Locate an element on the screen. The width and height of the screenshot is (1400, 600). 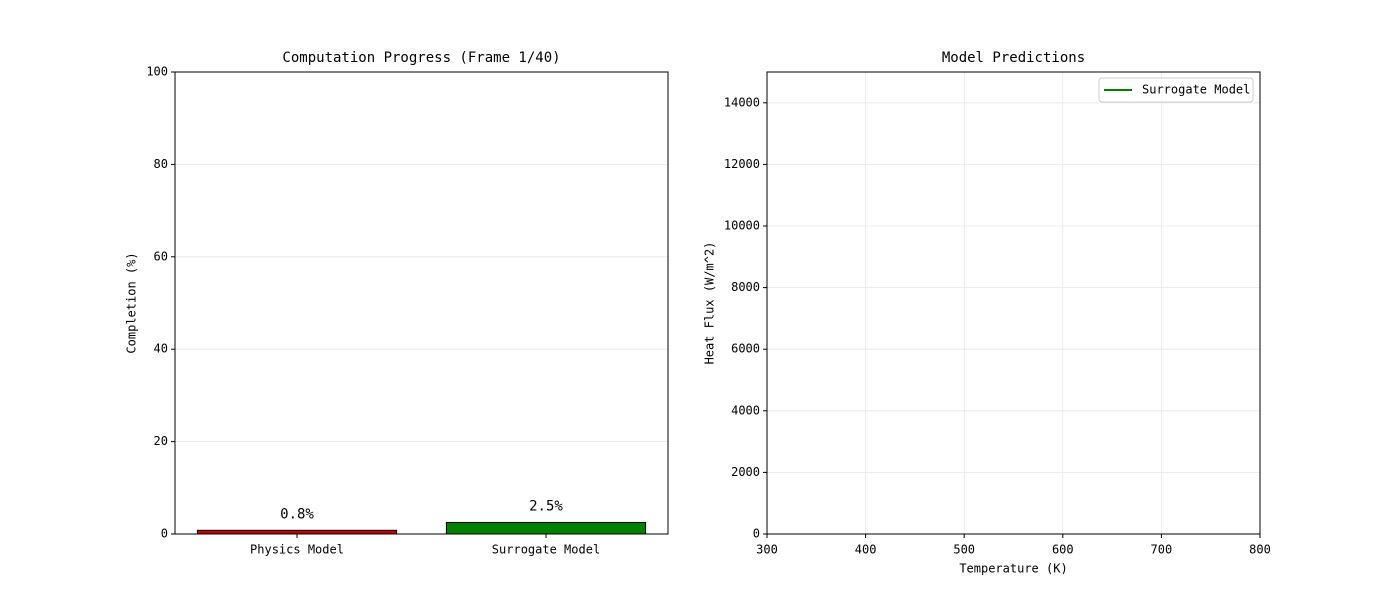
legend-box is located at coordinates (1176, 90).